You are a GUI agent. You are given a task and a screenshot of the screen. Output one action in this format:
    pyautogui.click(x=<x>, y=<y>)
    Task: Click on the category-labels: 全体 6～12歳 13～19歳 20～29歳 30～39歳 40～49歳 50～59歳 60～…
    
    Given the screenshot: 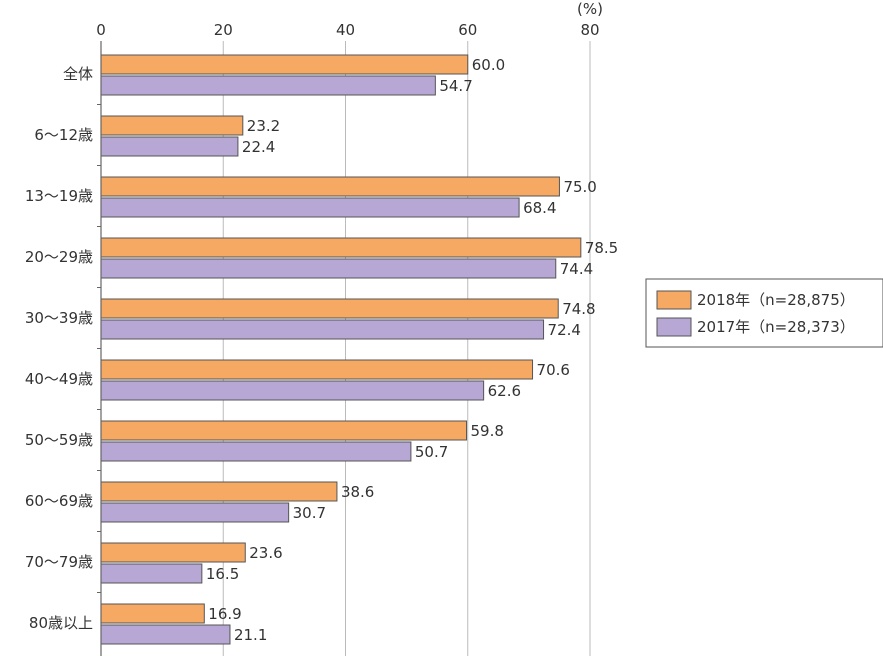 What is the action you would take?
    pyautogui.click(x=63, y=348)
    